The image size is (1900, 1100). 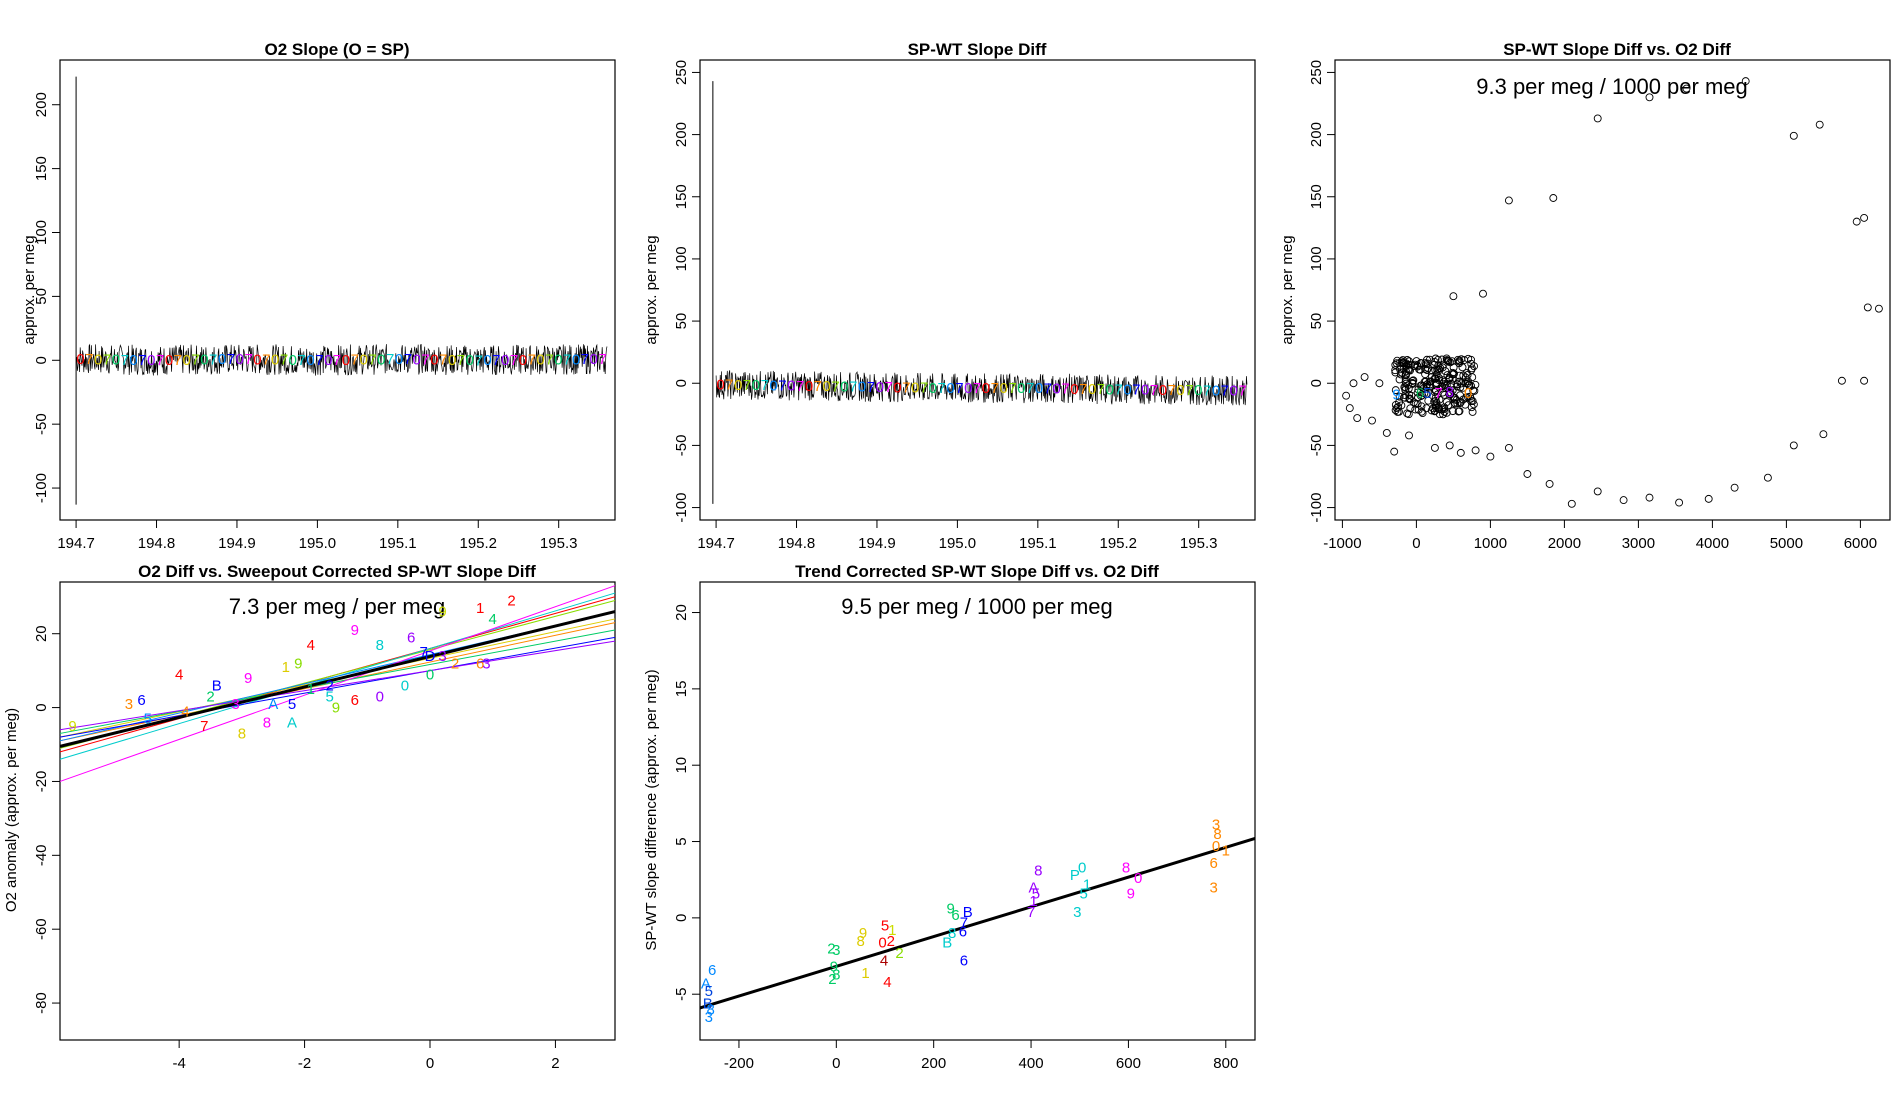 What do you see at coordinates (1316, 258) in the screenshot?
I see `y-tick-label: 100` at bounding box center [1316, 258].